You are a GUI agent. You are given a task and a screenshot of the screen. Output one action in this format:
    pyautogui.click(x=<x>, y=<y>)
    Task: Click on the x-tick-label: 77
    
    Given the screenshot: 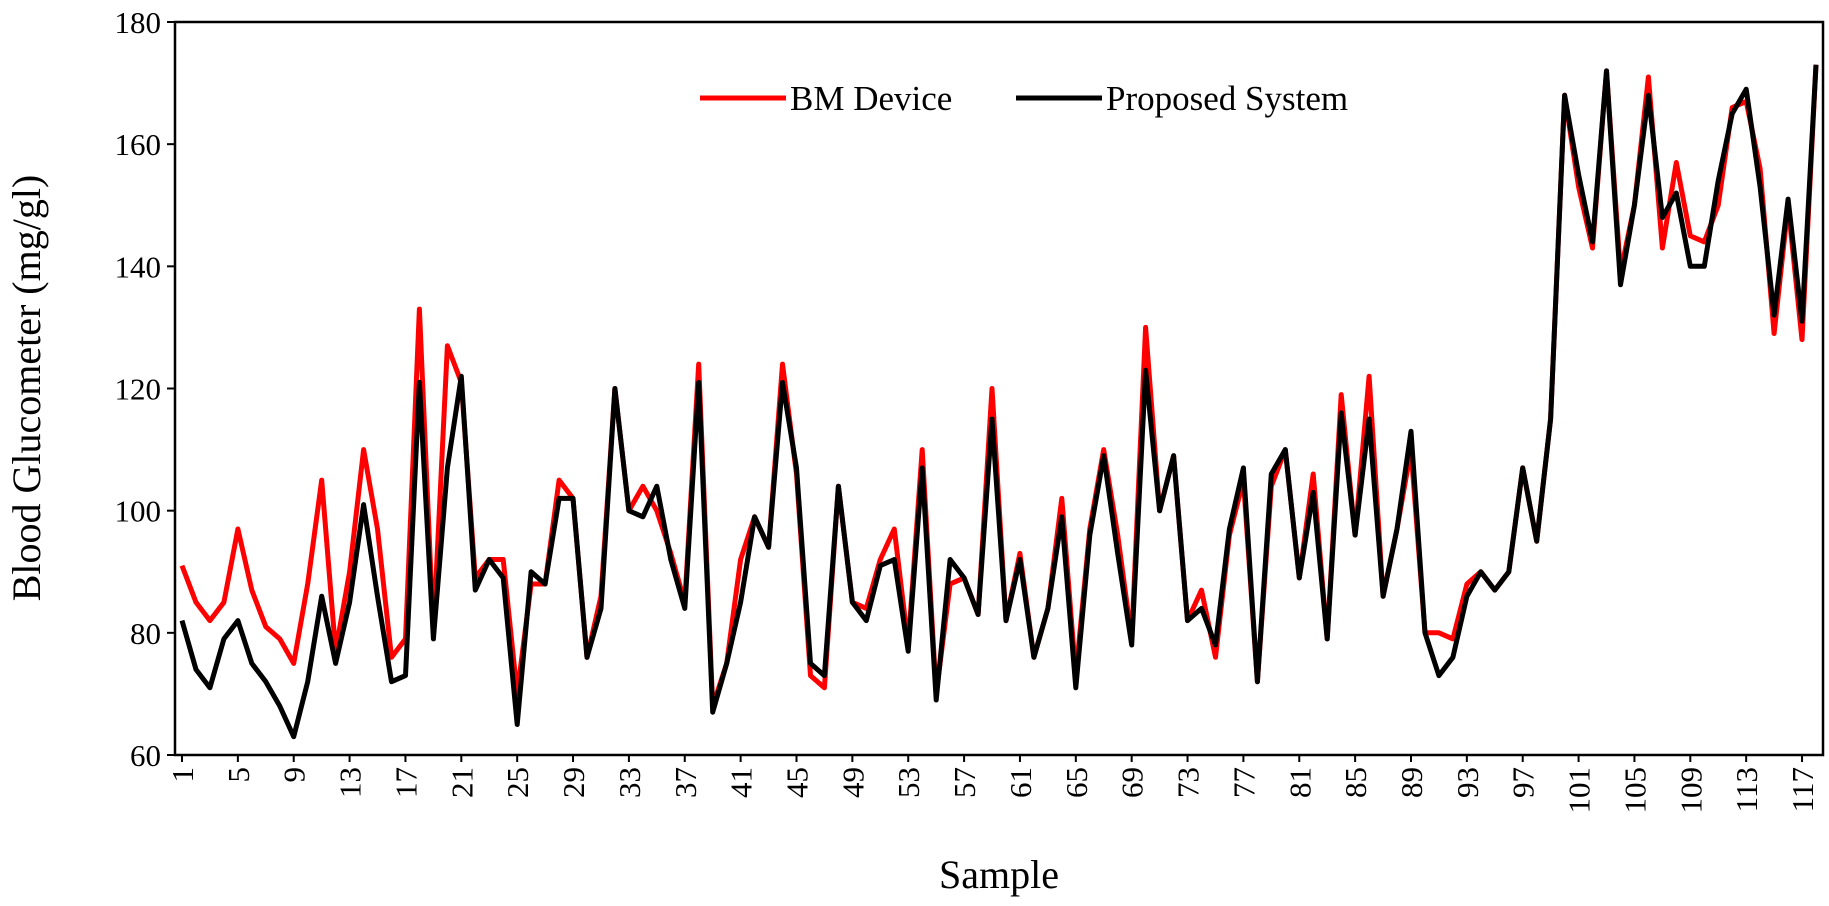 What is the action you would take?
    pyautogui.click(x=1243, y=782)
    